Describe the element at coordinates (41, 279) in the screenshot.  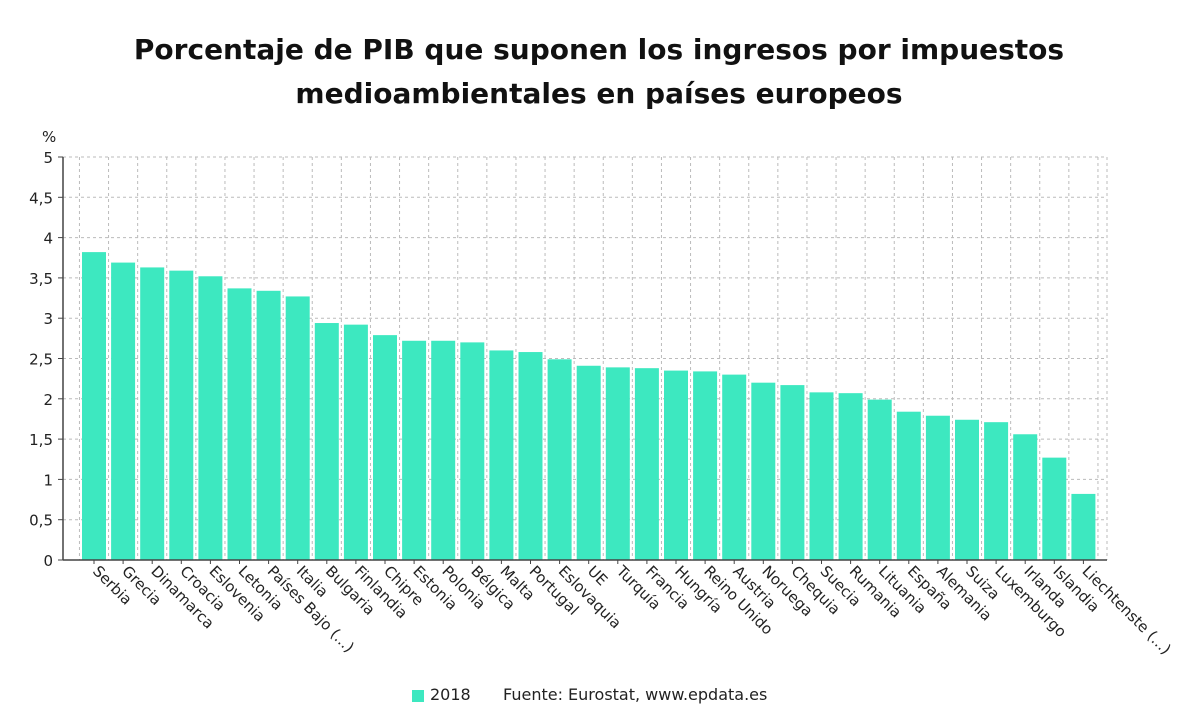
I see `y-tick-label: 3,5` at that location.